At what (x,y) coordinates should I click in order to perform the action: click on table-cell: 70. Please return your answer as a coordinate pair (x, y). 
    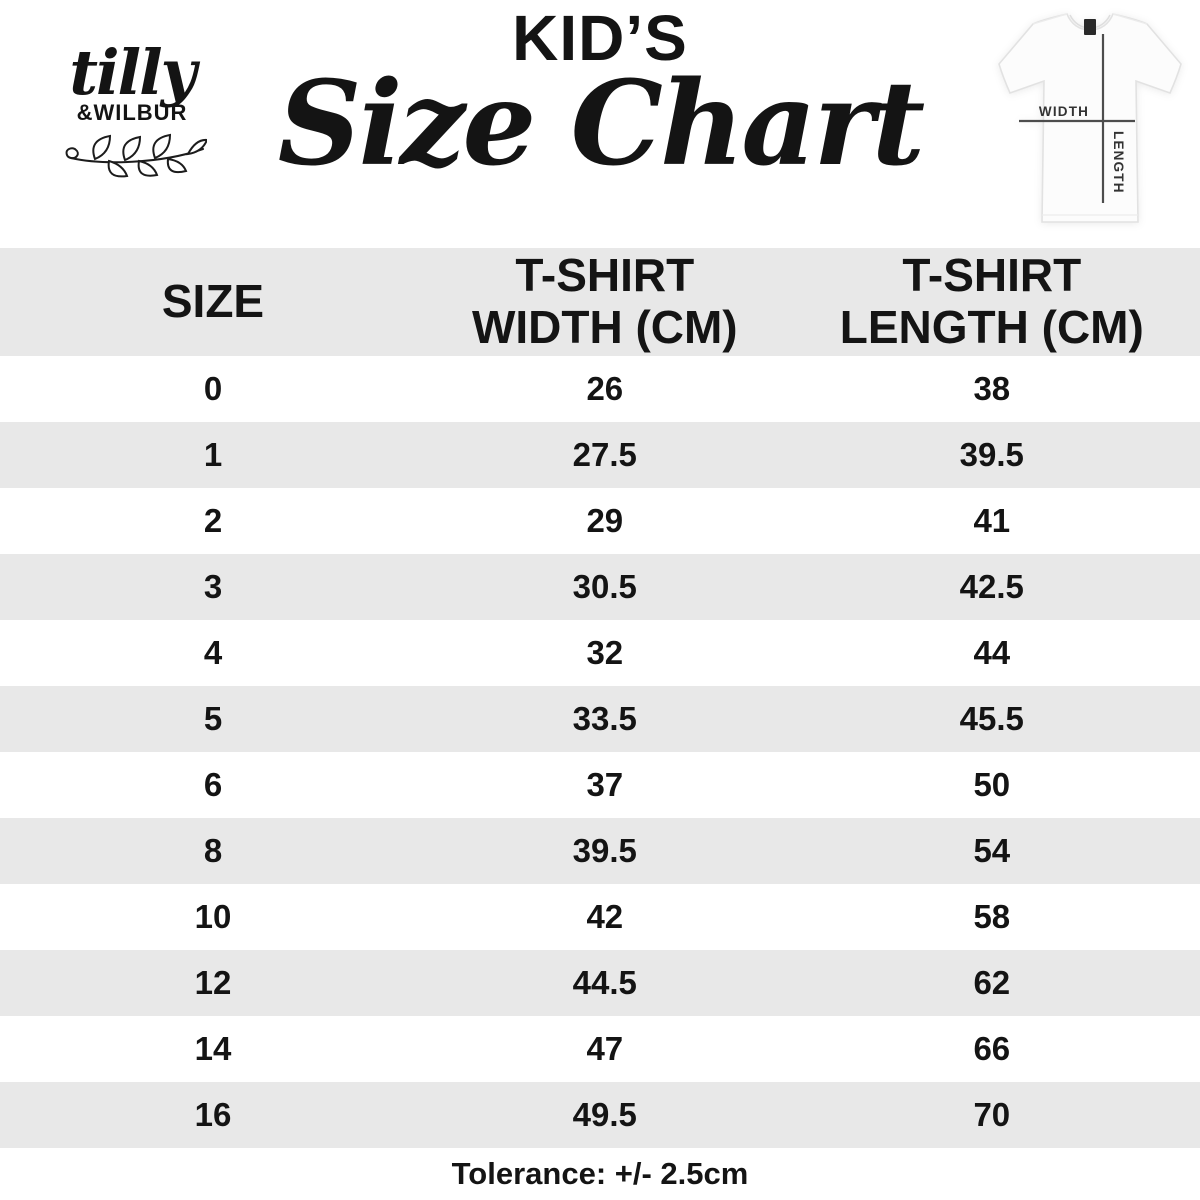
    Looking at the image, I should click on (991, 1115).